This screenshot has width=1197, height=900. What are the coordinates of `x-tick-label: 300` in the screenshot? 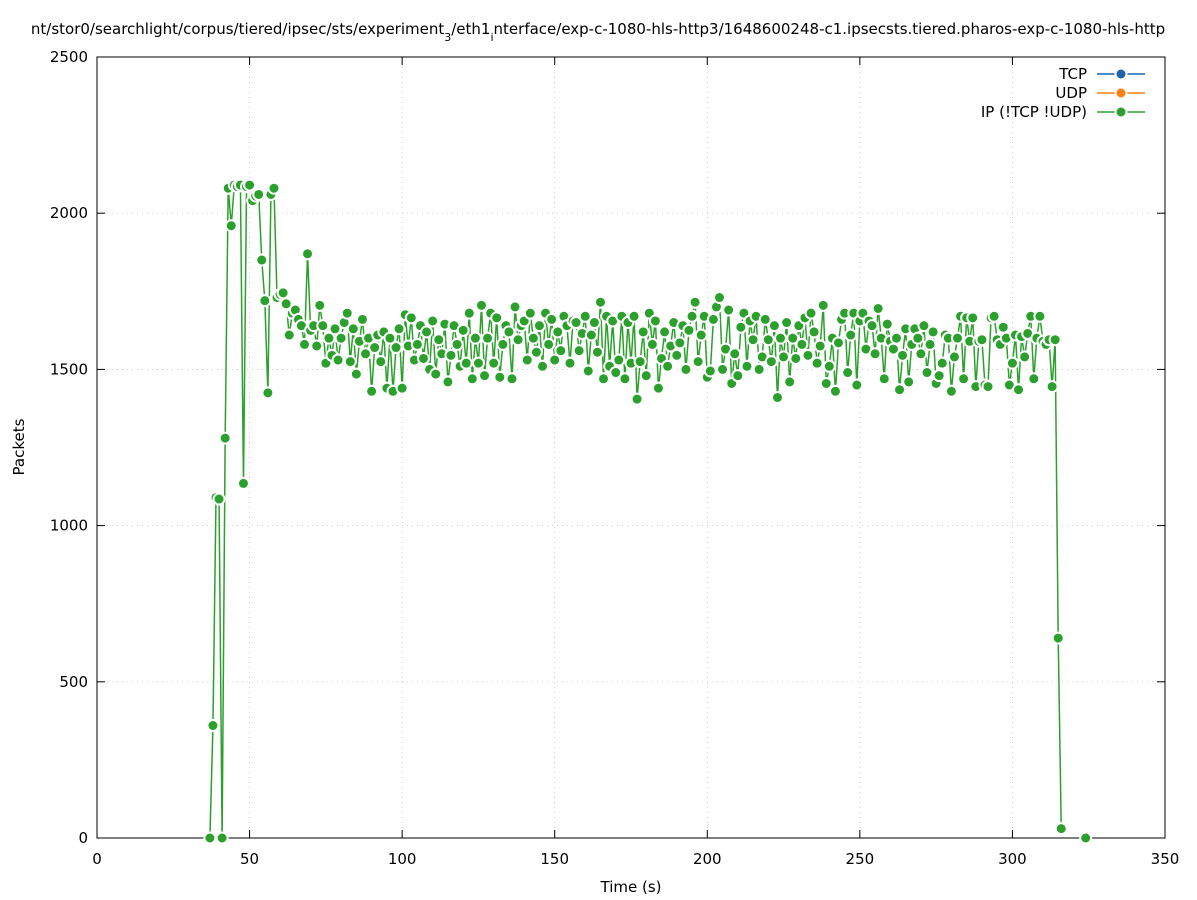 It's located at (1012, 859).